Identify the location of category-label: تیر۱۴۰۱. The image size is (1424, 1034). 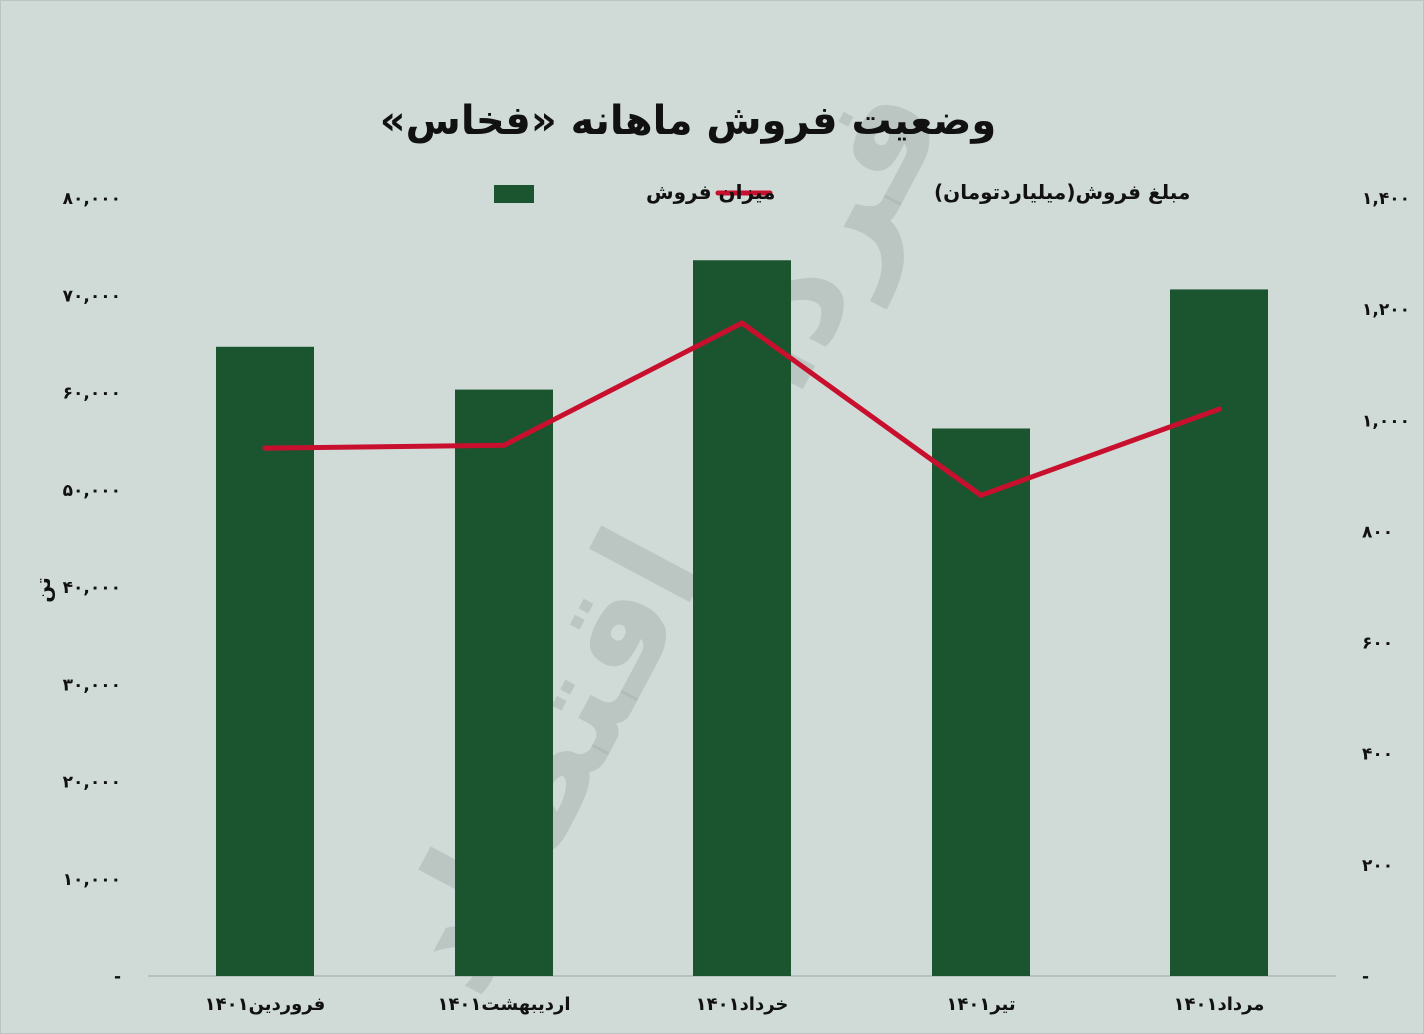
(980, 1004).